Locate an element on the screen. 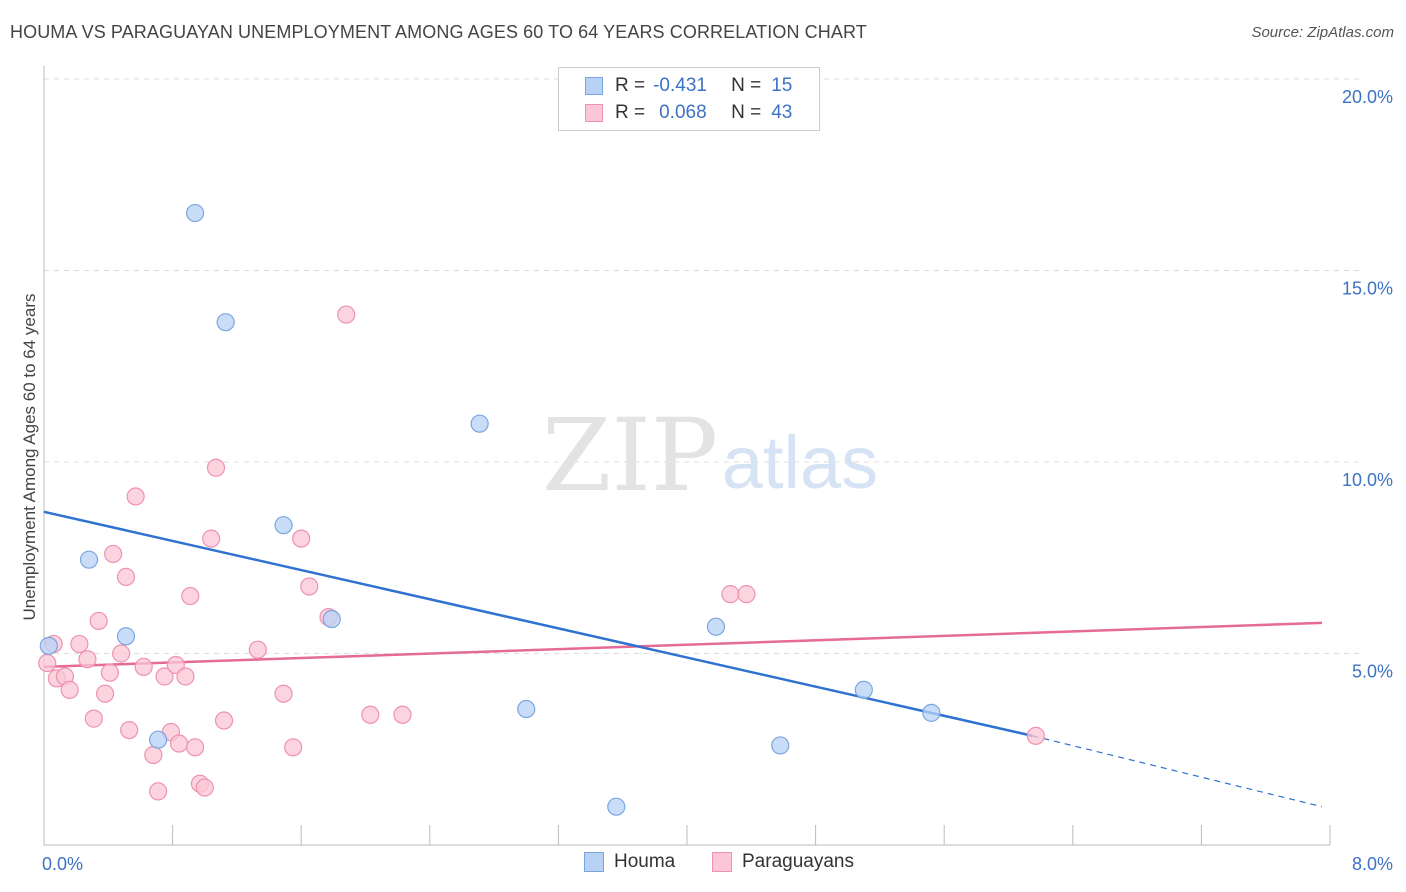 Image resolution: width=1406 pixels, height=892 pixels. y-tick-label: 10.0% is located at coordinates (1367, 480).